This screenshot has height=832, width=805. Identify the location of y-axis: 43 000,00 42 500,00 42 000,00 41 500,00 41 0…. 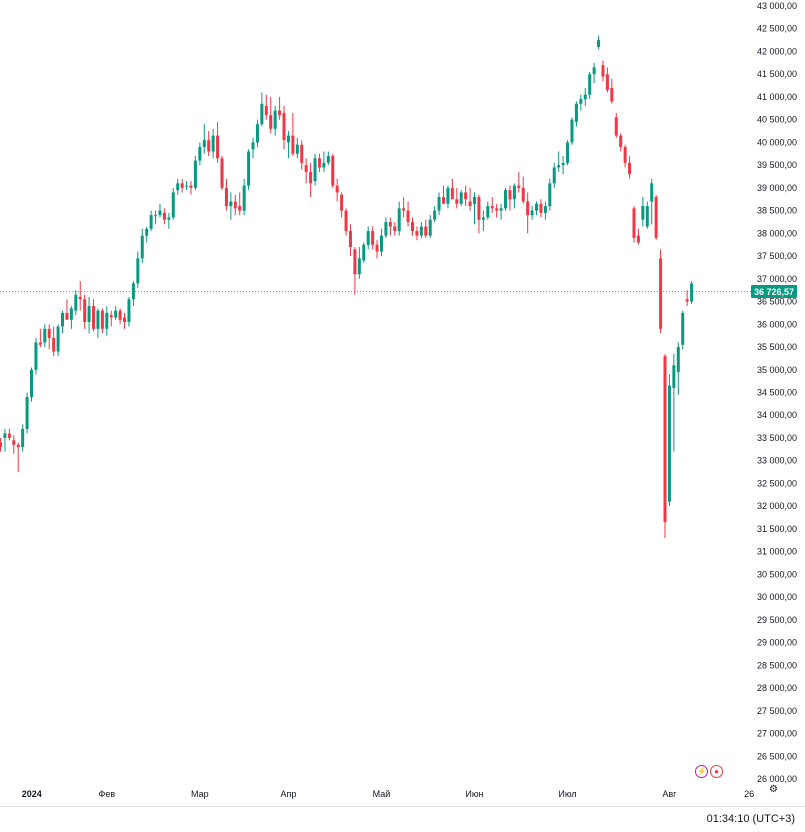
(777, 392).